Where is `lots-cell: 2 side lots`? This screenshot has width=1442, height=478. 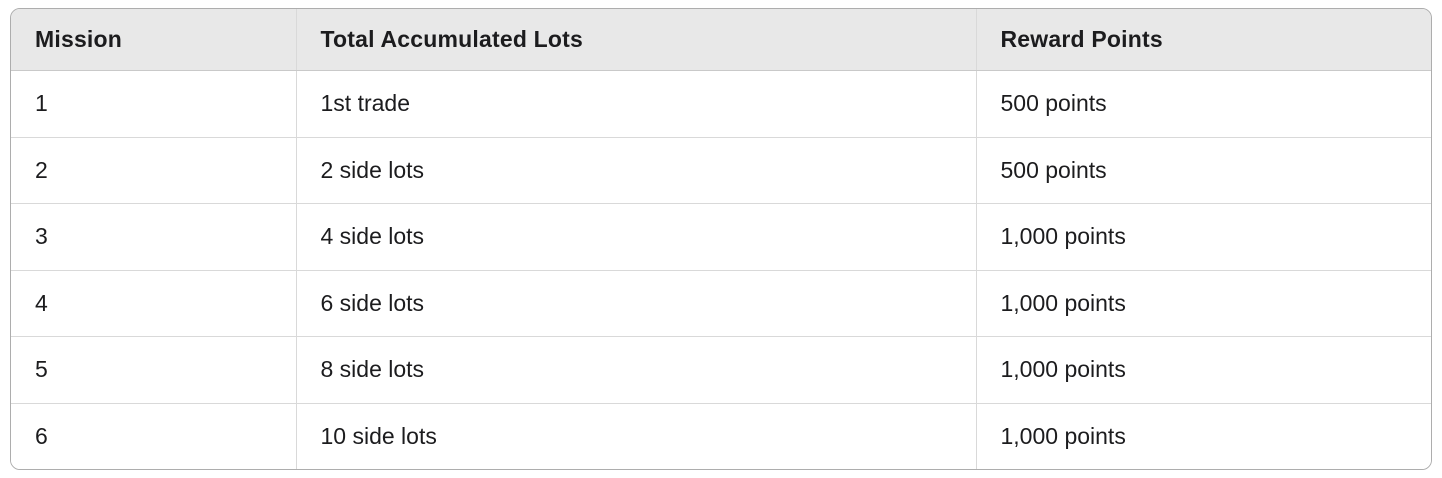
lots-cell: 2 side lots is located at coordinates (635, 170).